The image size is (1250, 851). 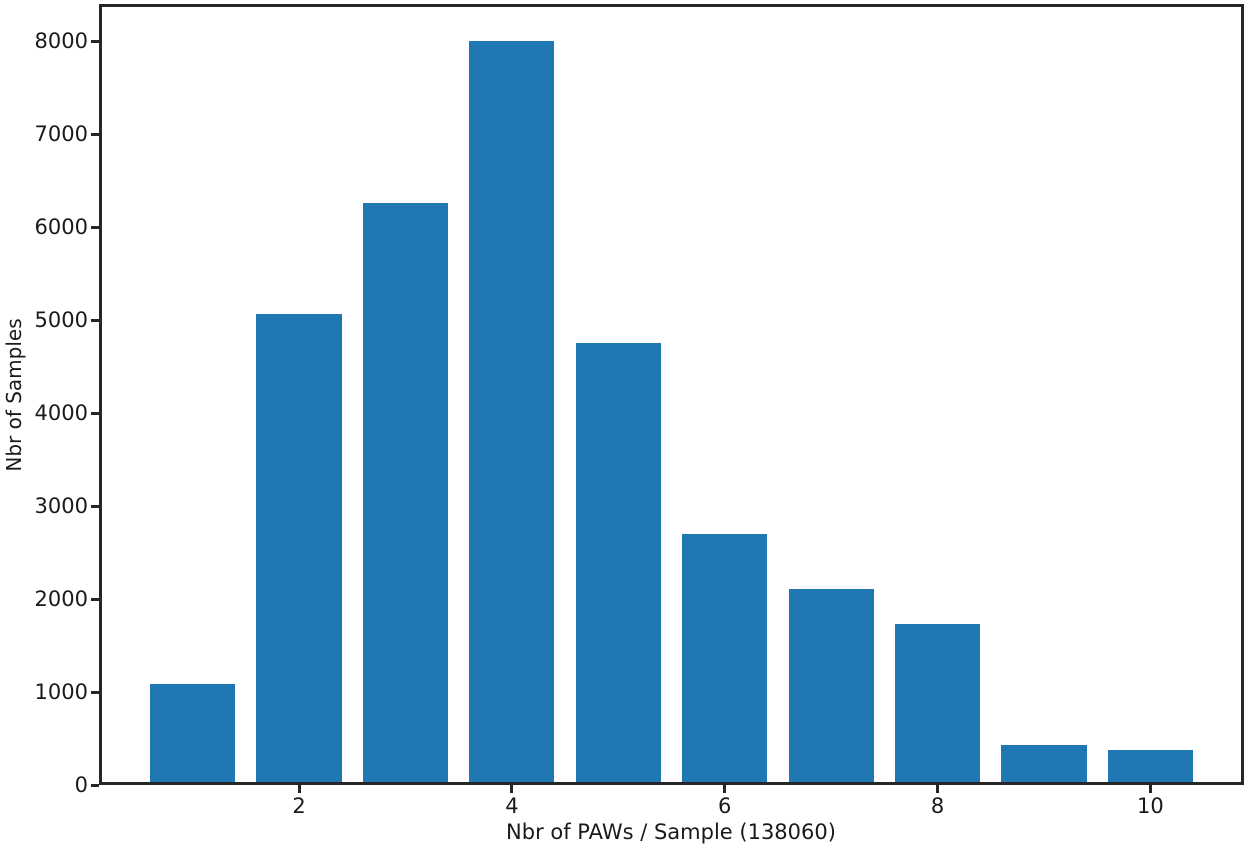 I want to click on y-tick-label: 1000, so click(x=61, y=691).